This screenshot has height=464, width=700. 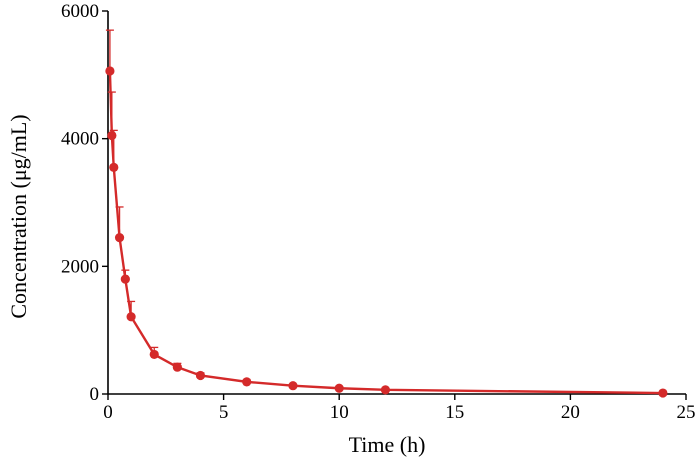 I want to click on y-tick-label: 2000, so click(x=80, y=266).